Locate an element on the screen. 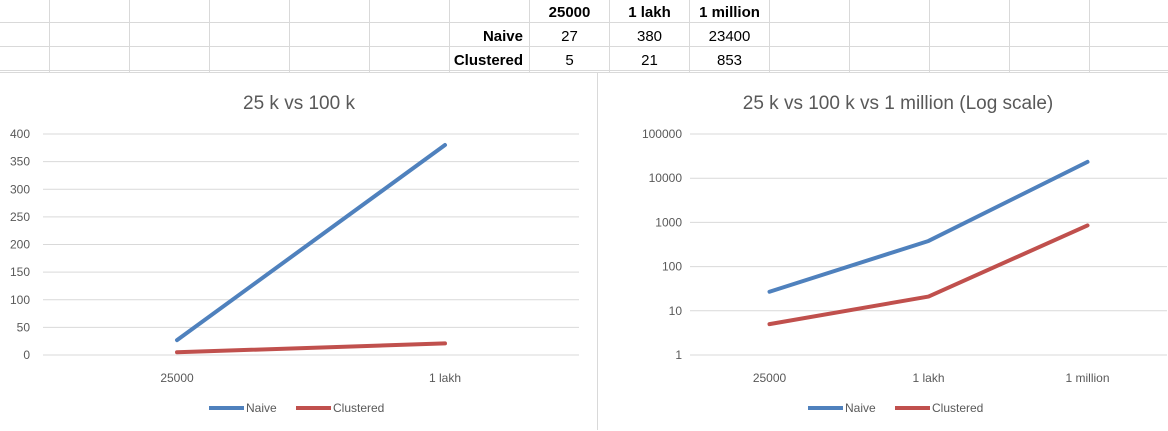  sheet-row-clustered is located at coordinates (584, 59).